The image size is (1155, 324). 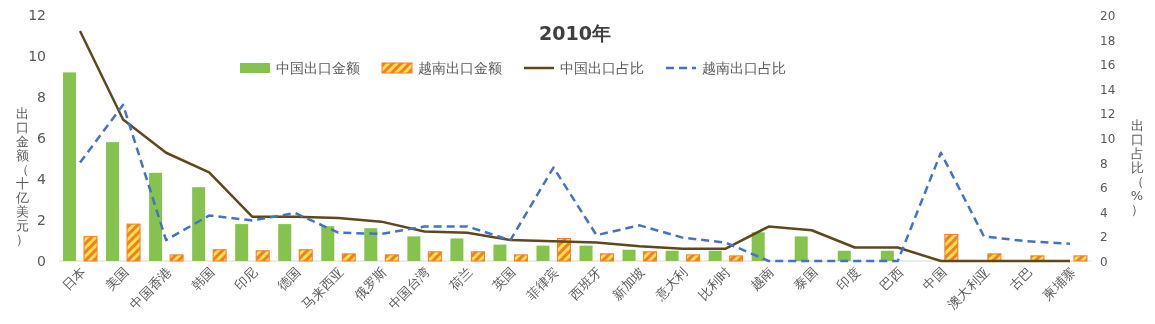 What do you see at coordinates (1108, 114) in the screenshot?
I see `y2-tick-label: 12` at bounding box center [1108, 114].